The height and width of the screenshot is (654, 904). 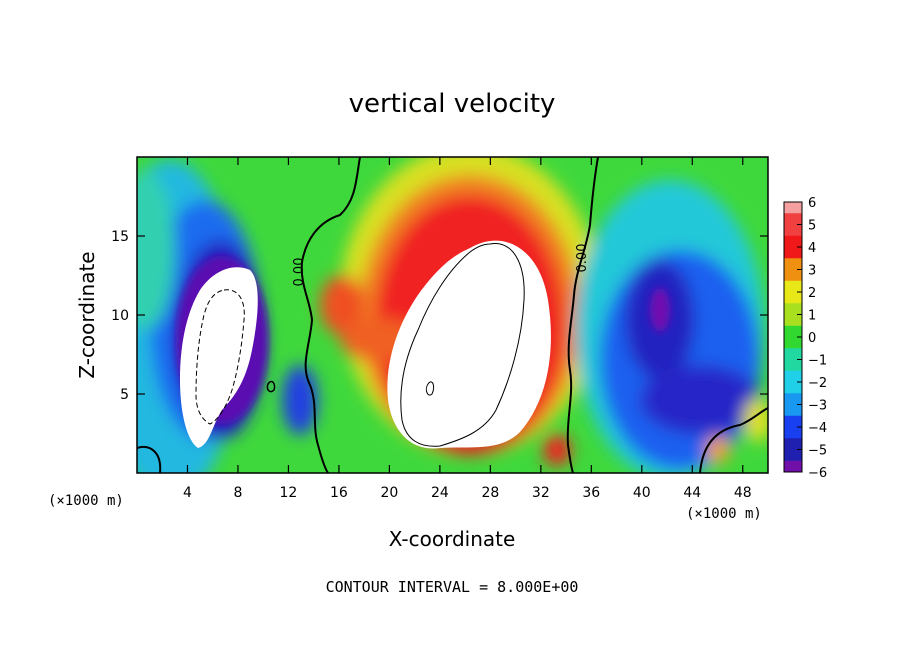 I want to click on x-tick-label-8: 8, so click(x=237, y=493).